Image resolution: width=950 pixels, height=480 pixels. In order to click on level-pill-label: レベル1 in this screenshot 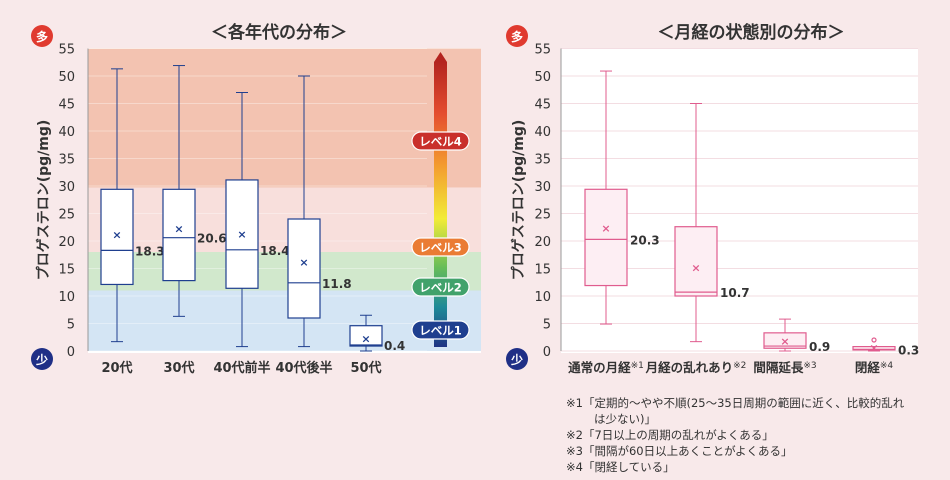, I will do `click(440, 331)`.